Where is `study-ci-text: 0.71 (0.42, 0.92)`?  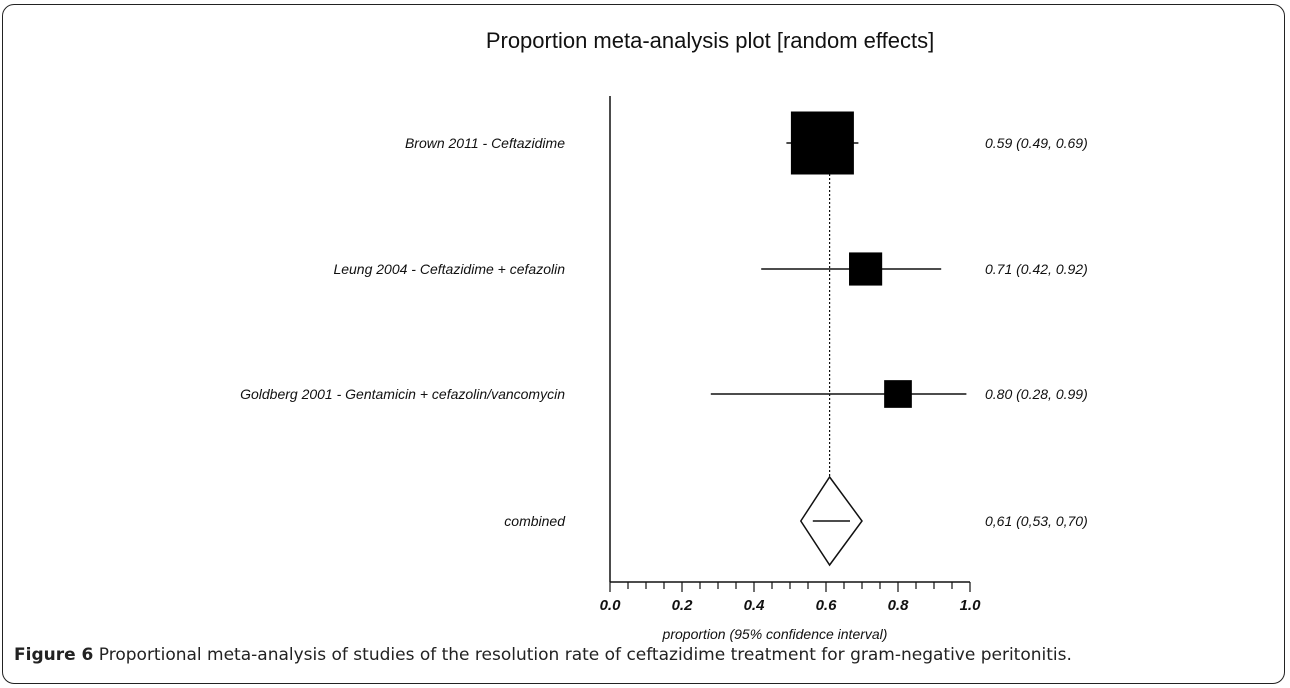
study-ci-text: 0.71 (0.42, 0.92) is located at coordinates (1036, 269).